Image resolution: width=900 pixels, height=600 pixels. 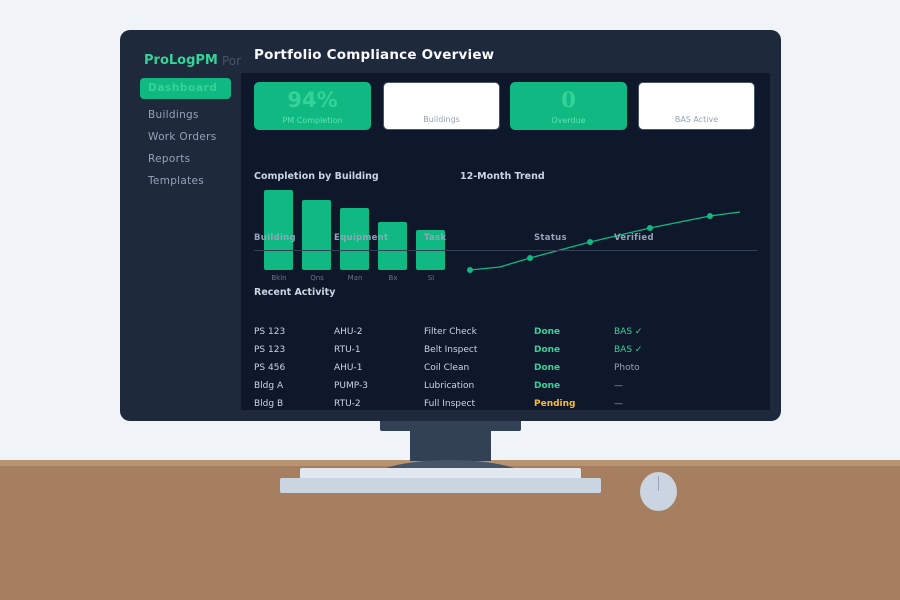 I want to click on sidebar-item-buildings: Buildings, so click(x=173, y=115).